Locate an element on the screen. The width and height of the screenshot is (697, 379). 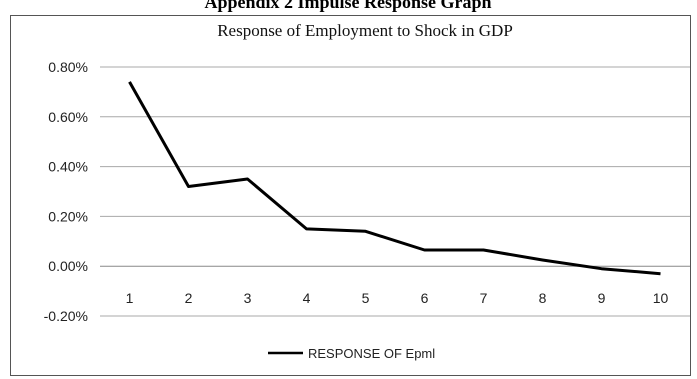
y-tick-label: 0.80% is located at coordinates (68, 67).